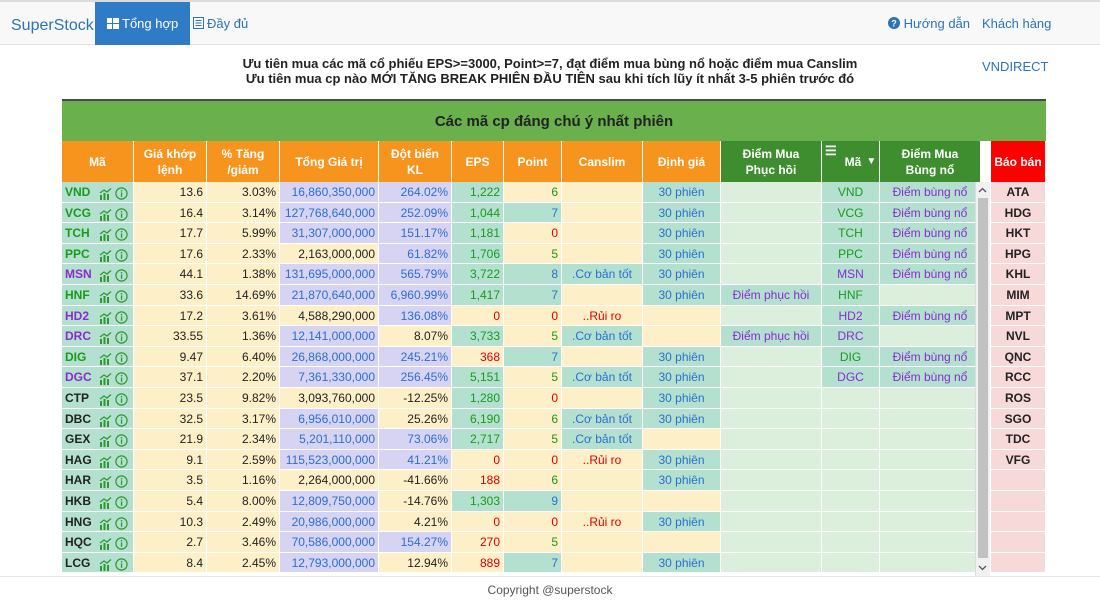 The image size is (1100, 610). What do you see at coordinates (1018, 357) in the screenshot?
I see `sell-signal-cell: QNC` at bounding box center [1018, 357].